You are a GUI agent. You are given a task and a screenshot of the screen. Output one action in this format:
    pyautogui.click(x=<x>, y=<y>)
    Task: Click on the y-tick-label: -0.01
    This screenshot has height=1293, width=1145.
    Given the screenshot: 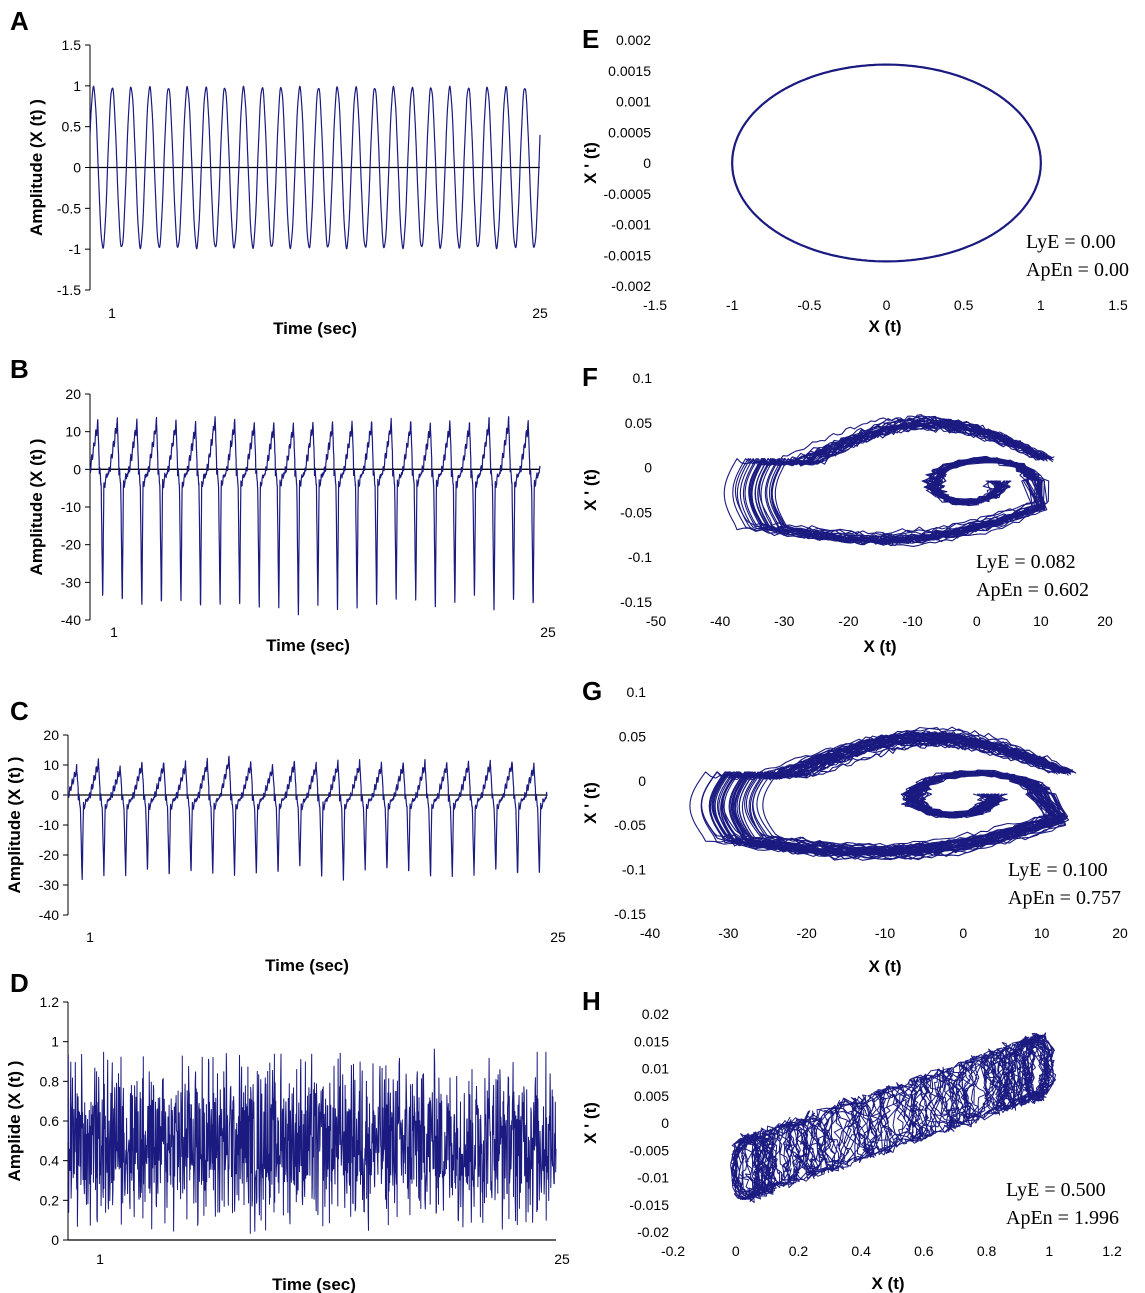 What is the action you would take?
    pyautogui.click(x=653, y=1178)
    